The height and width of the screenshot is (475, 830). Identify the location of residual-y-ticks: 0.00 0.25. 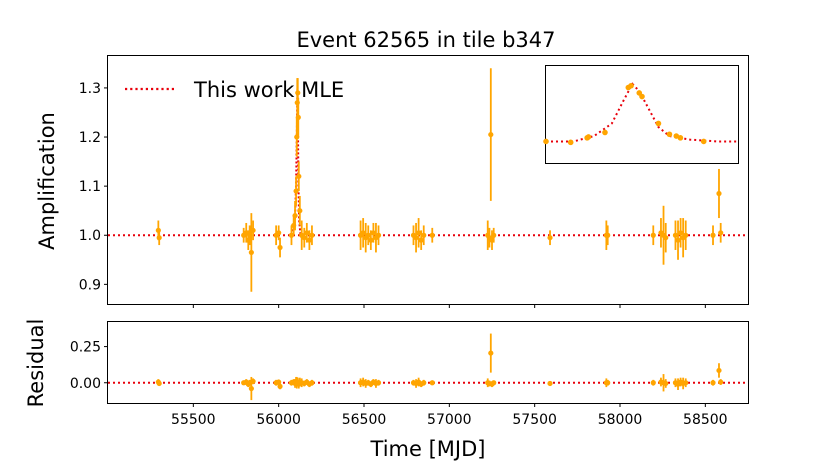
(89, 366).